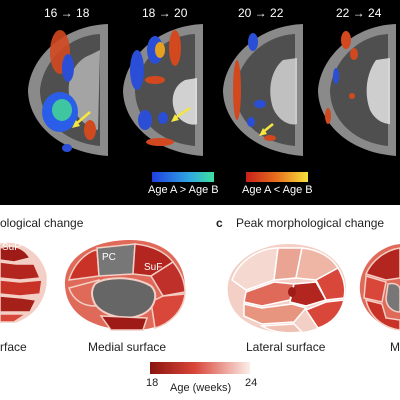 The width and height of the screenshot is (400, 400). I want to click on region-label-suf: SuF, so click(153, 267).